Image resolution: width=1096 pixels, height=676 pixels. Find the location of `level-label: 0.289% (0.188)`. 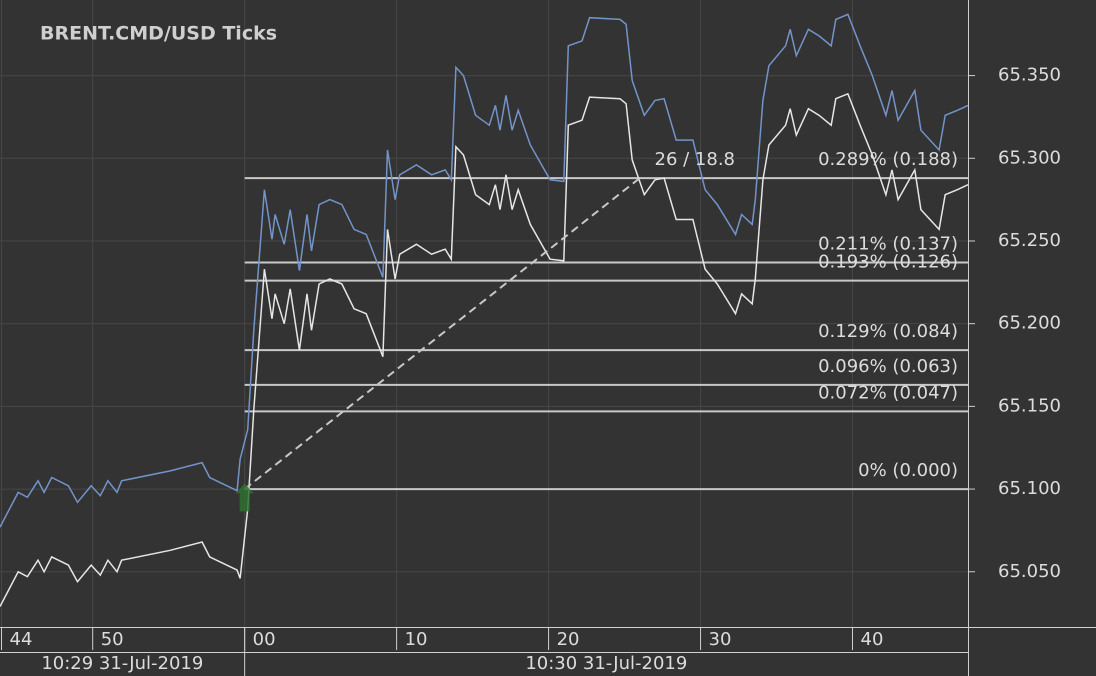

level-label: 0.289% (0.188) is located at coordinates (888, 159).